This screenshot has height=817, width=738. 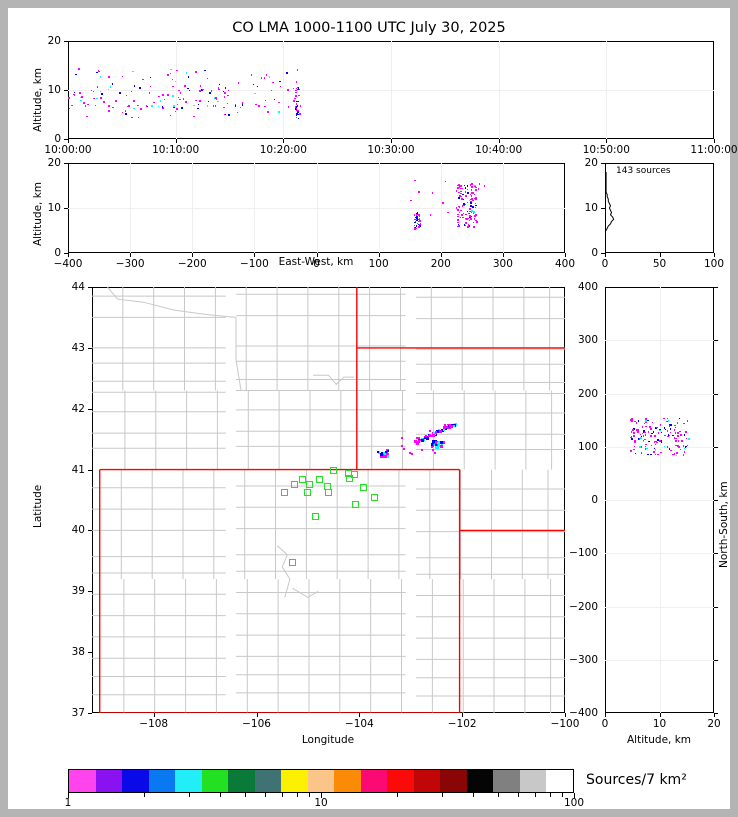 What do you see at coordinates (130, 264) in the screenshot?
I see `p2-xticklabel: −300` at bounding box center [130, 264].